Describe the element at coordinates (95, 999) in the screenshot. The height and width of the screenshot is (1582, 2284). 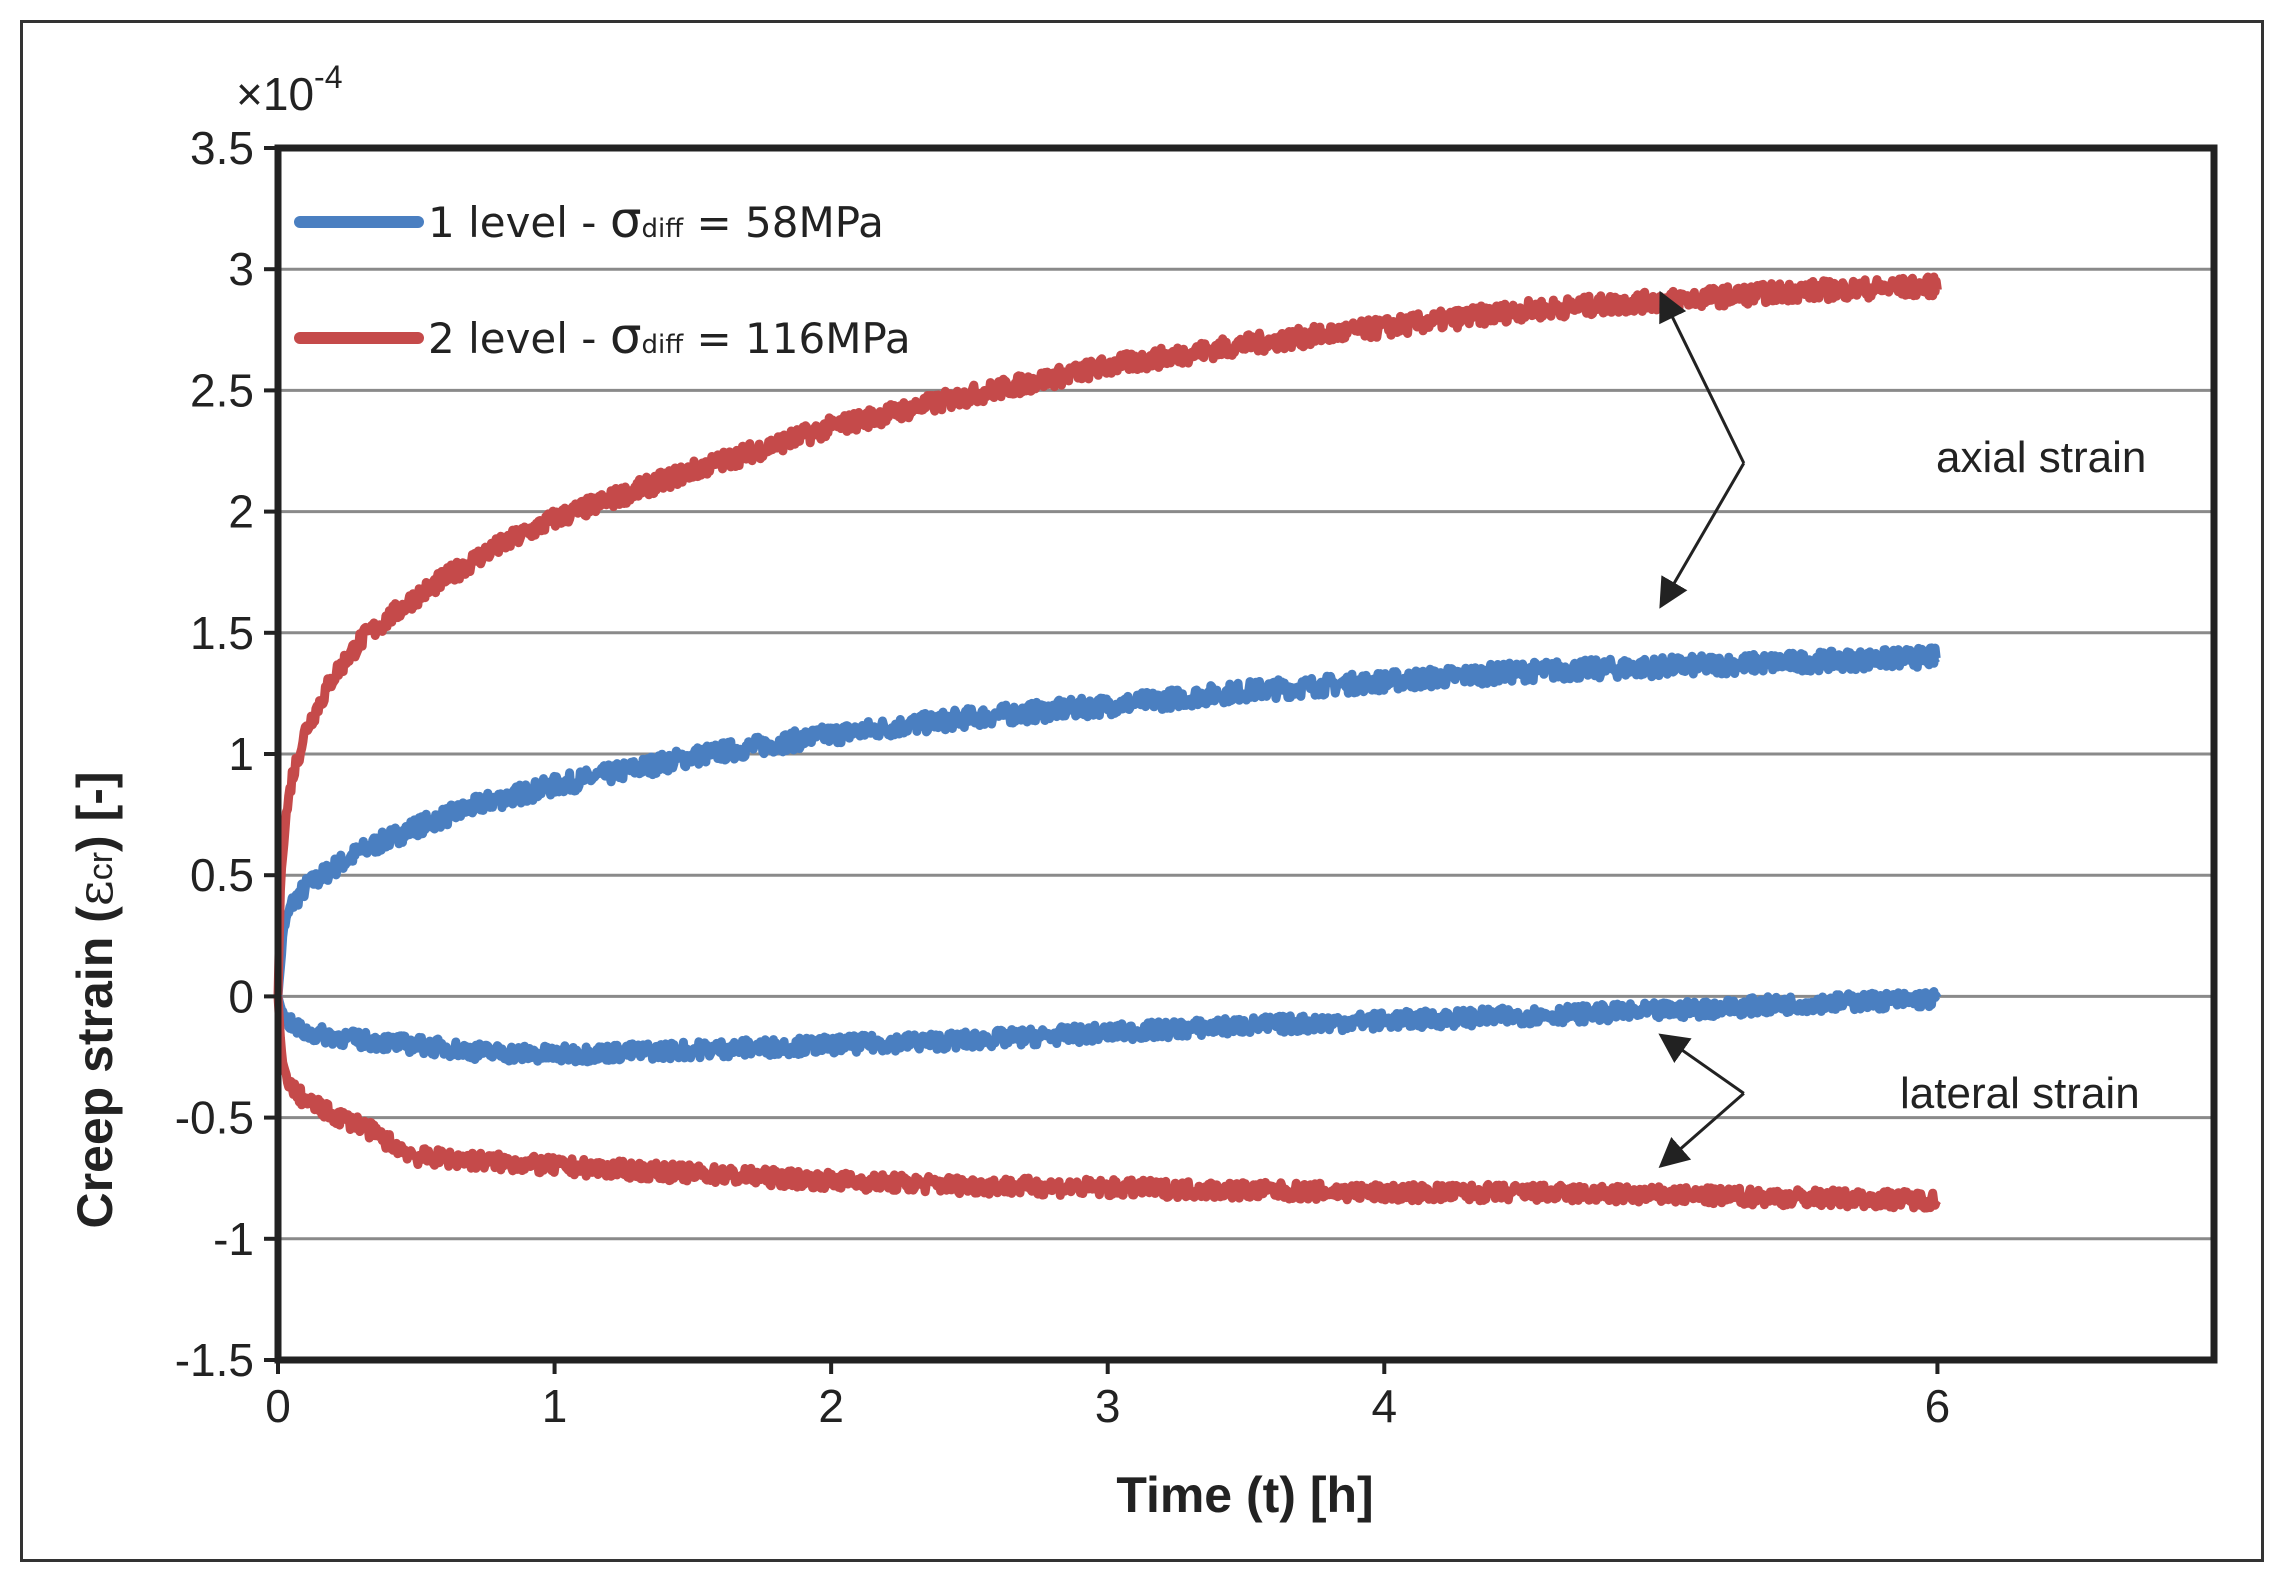
I see `y-axis-label: Creep strain (εcr) [-]` at that location.